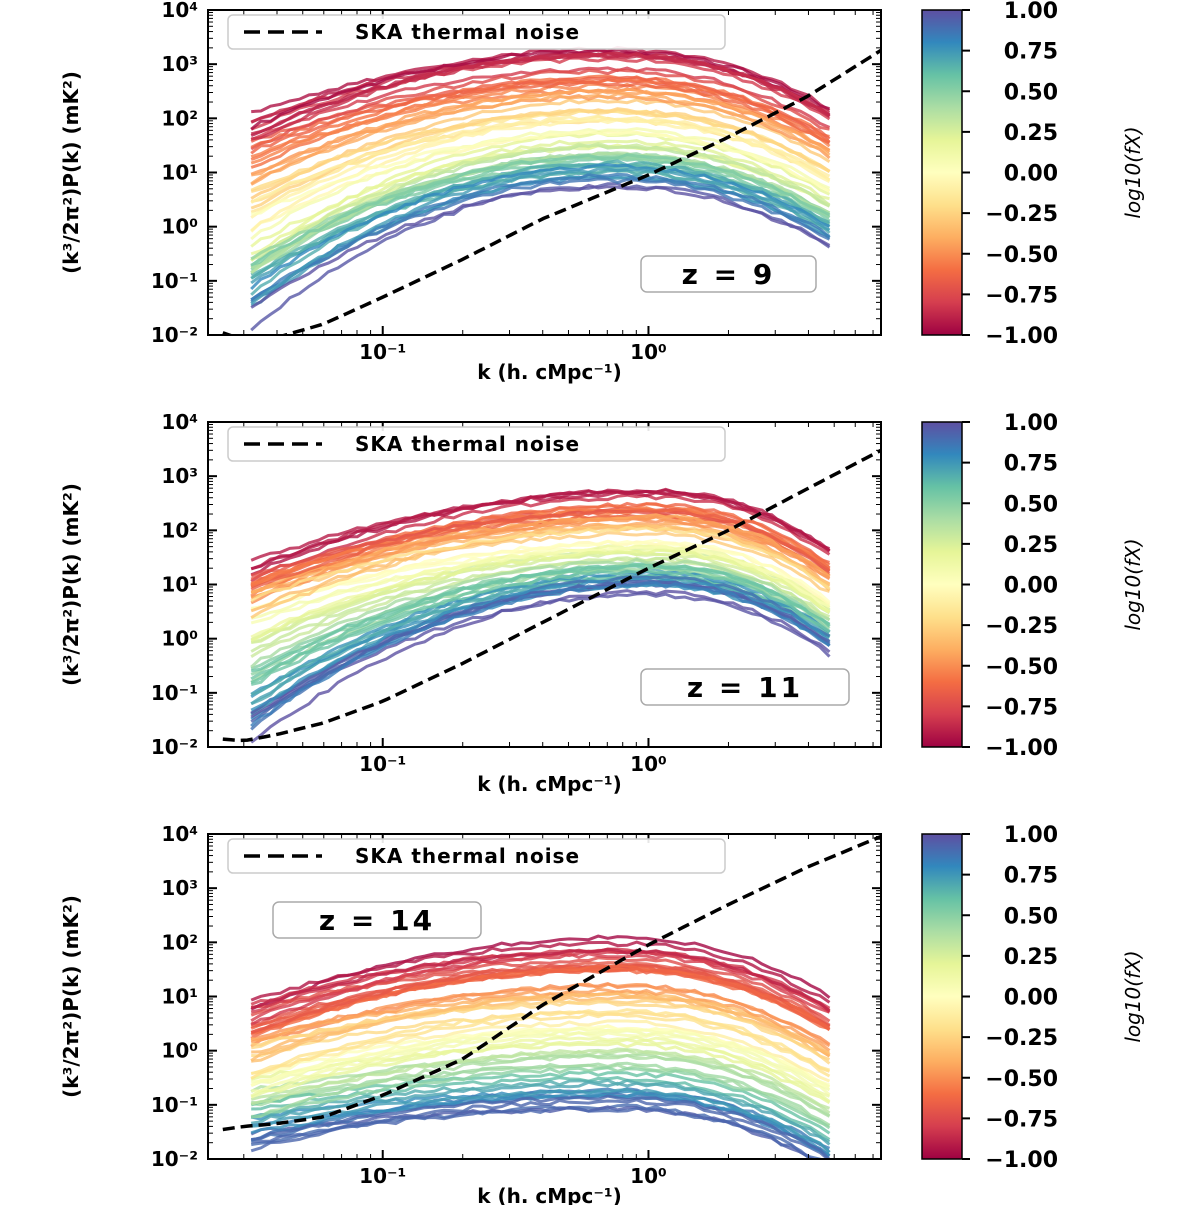 This screenshot has width=1200, height=1205. I want to click on colorbar-tick-label: −0.75, so click(1021, 1119).